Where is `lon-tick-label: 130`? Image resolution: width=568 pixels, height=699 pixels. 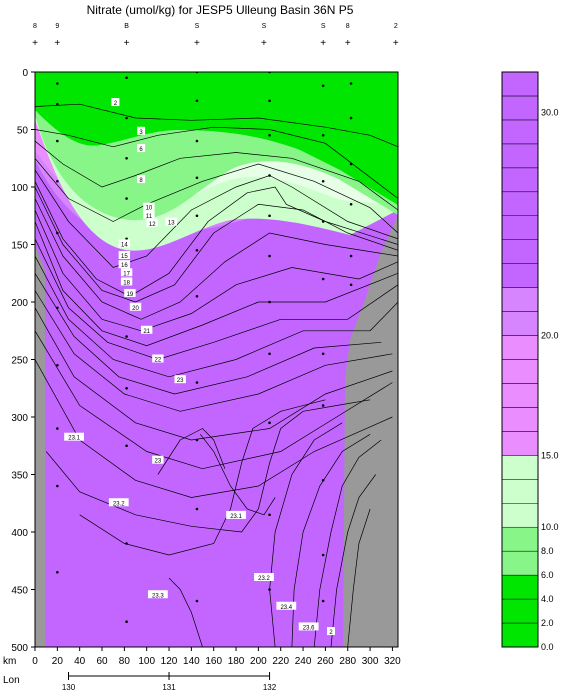
lon-tick-label: 130 is located at coordinates (69, 687).